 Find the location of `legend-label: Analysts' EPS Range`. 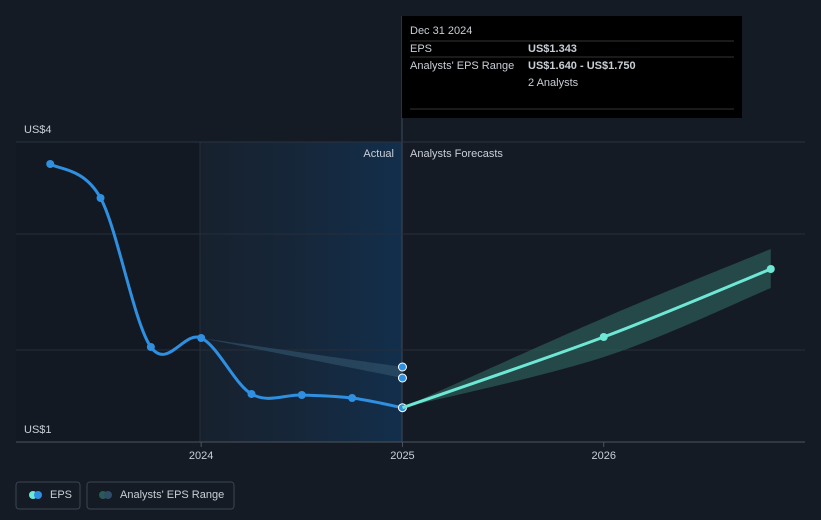

legend-label: Analysts' EPS Range is located at coordinates (172, 495).